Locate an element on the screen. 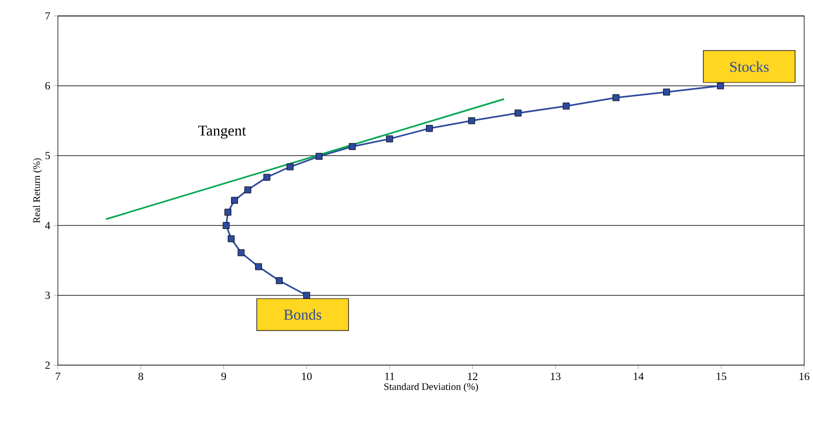 The image size is (813, 426). x-tick-label: 8 is located at coordinates (141, 376).